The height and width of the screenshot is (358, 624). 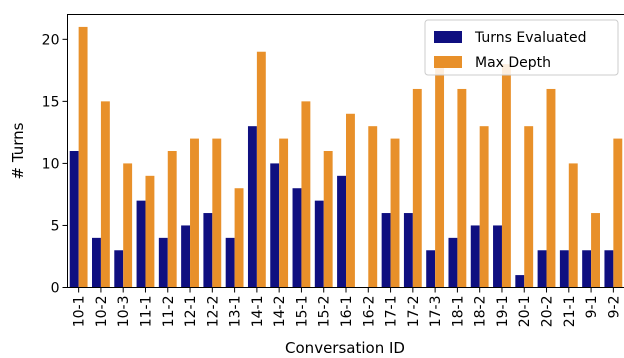 What do you see at coordinates (458, 312) in the screenshot?
I see `x-tick-label: 18-1` at bounding box center [458, 312].